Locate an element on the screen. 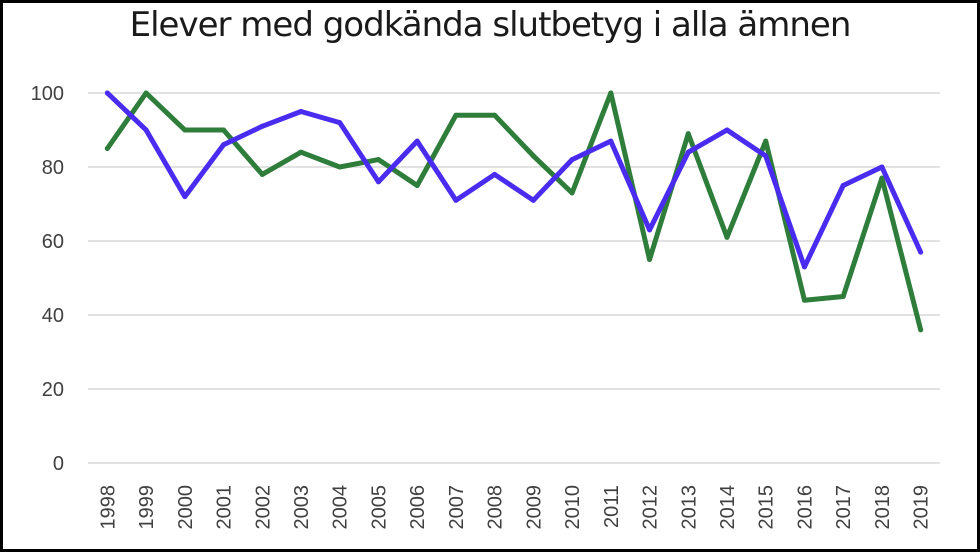 This screenshot has width=980, height=552. x-tick-label: 1999 is located at coordinates (147, 507).